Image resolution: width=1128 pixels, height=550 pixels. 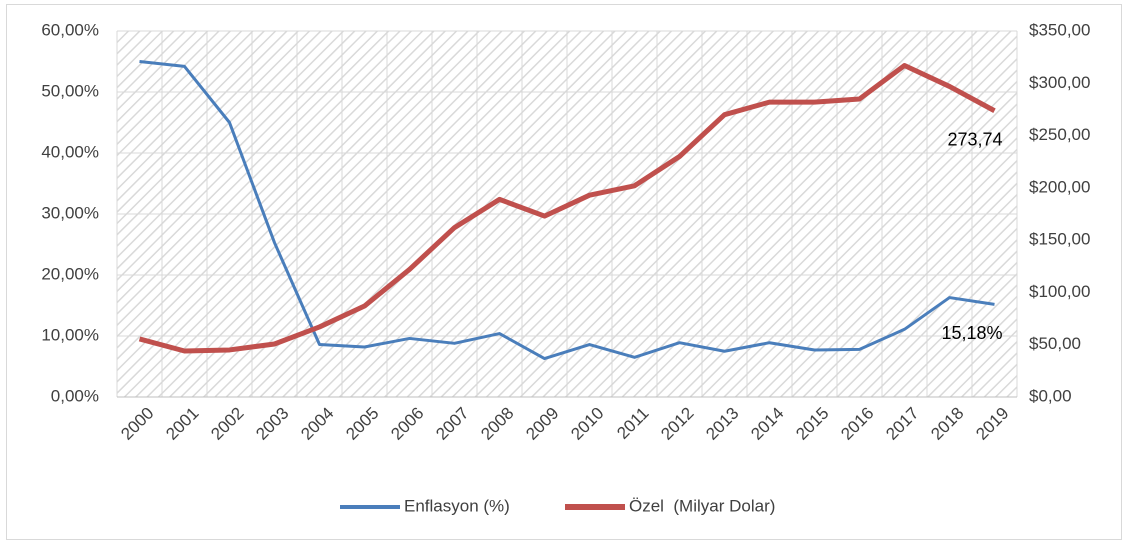 I want to click on y2-tick-label: $150,00, so click(x=1059, y=239).